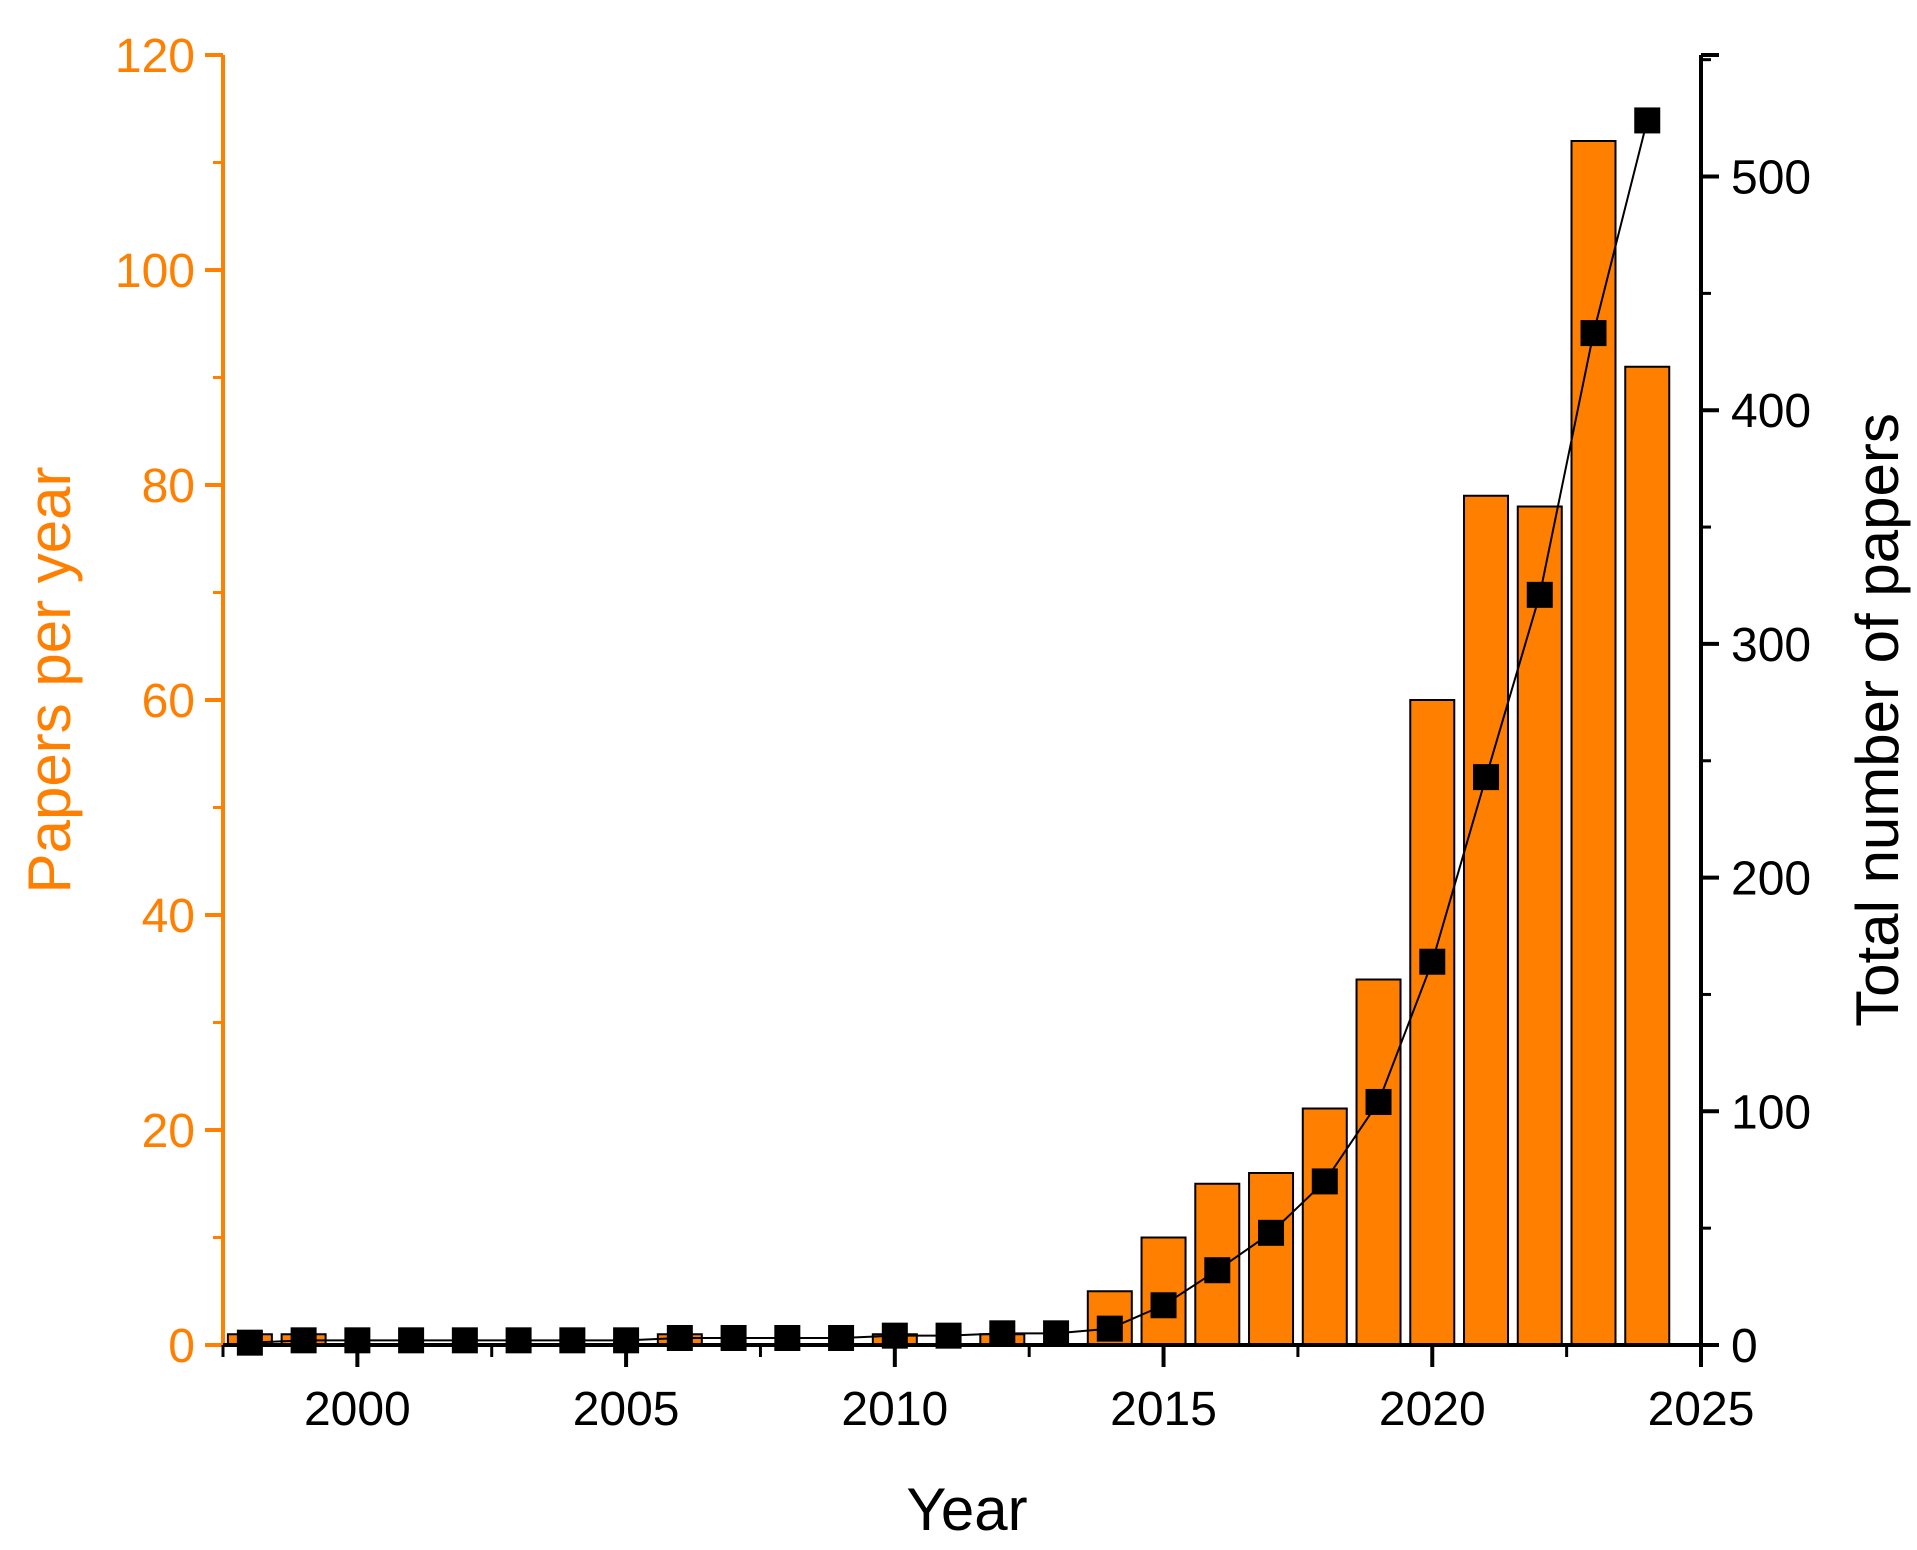  What do you see at coordinates (168, 916) in the screenshot?
I see `left-tick-label-40: 40` at bounding box center [168, 916].